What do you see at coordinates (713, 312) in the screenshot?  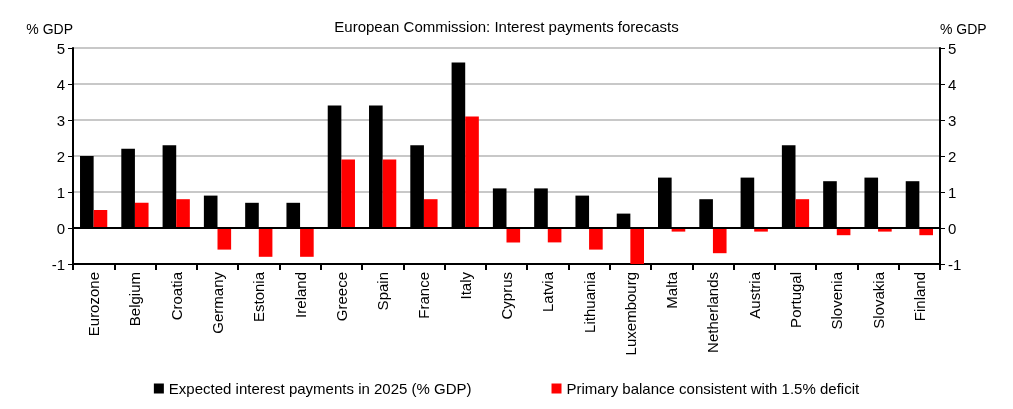 I see `x-tick-label: Netherlands` at bounding box center [713, 312].